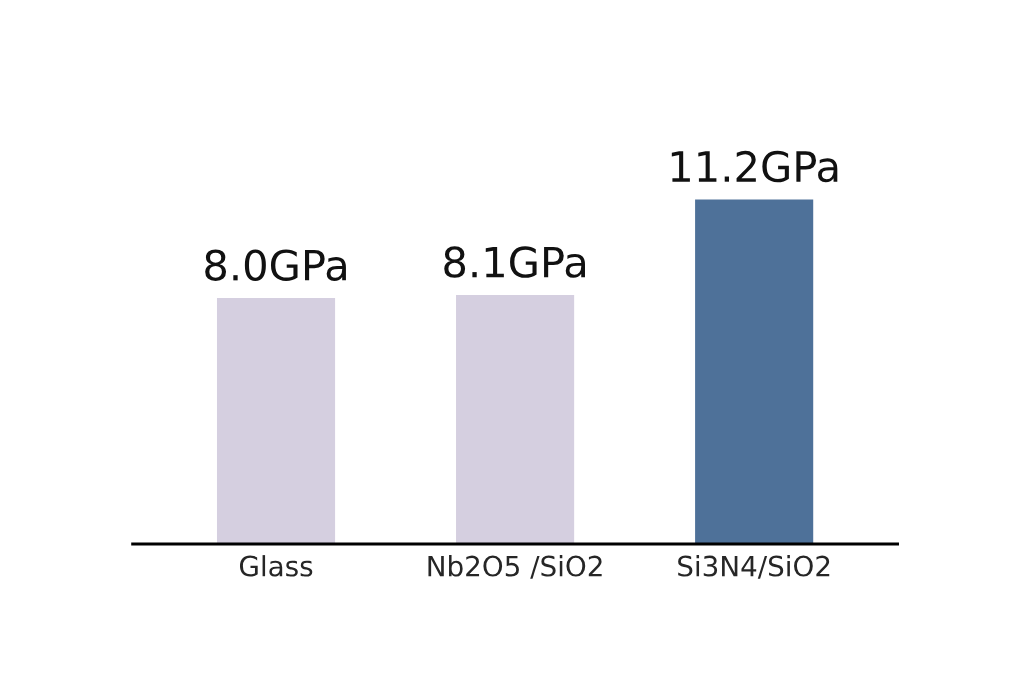 The width and height of the screenshot is (1020, 680). I want to click on x-tick-label: Glass, so click(276, 566).